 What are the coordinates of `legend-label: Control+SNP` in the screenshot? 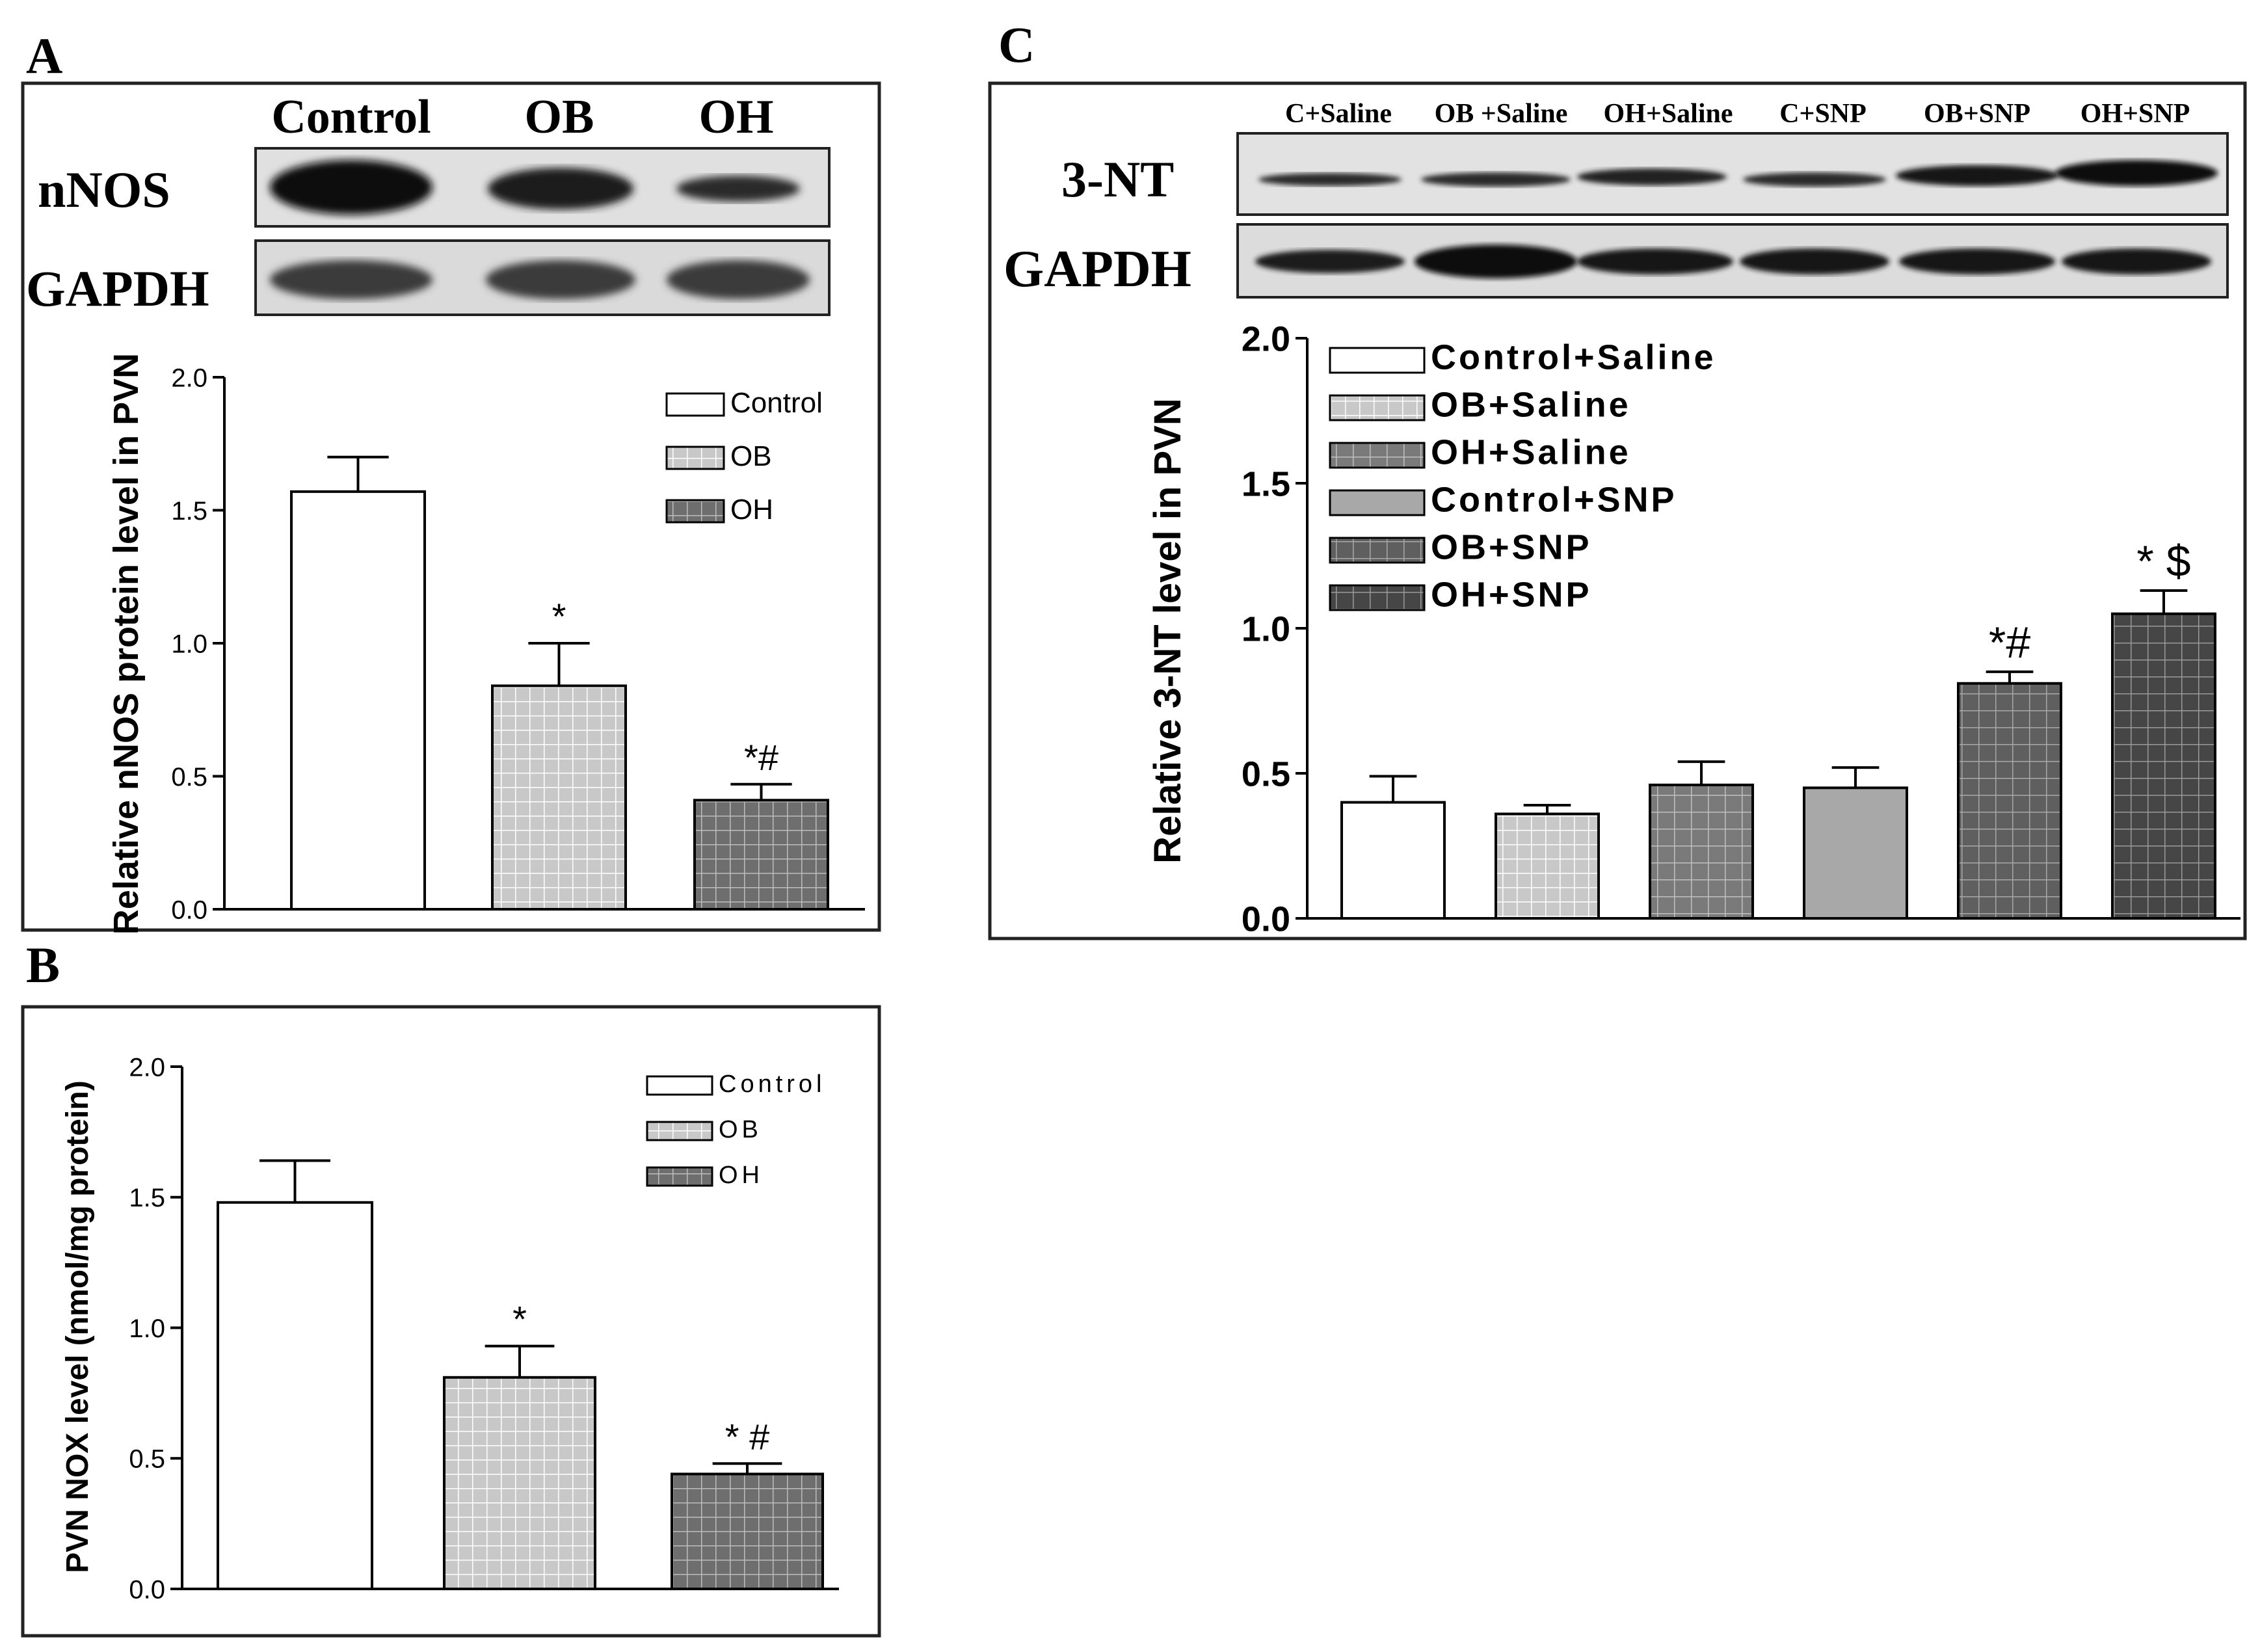 It's located at (1554, 499).